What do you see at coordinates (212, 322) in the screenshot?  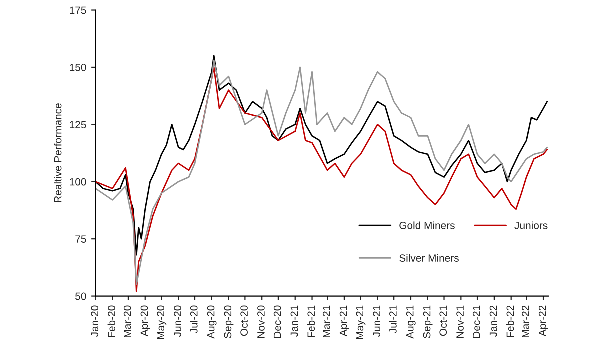 I see `x-tick-label: Aug-20` at bounding box center [212, 322].